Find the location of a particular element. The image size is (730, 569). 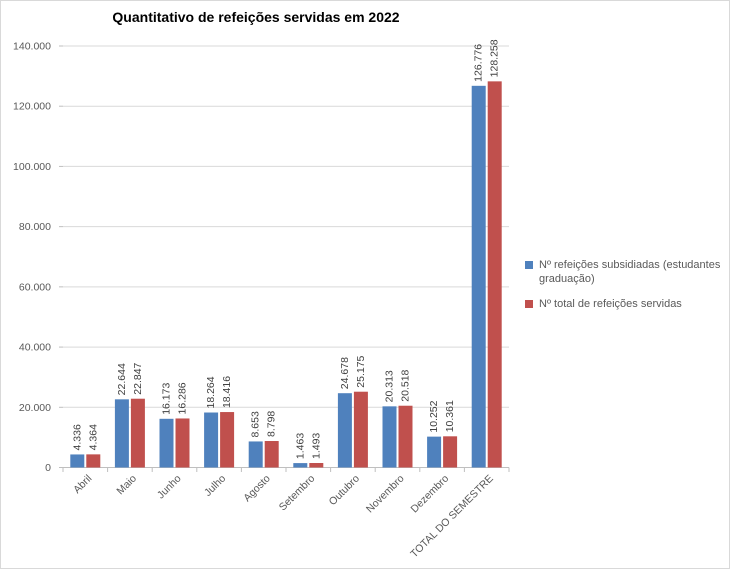

bar-value-label: 8.653 is located at coordinates (256, 424).